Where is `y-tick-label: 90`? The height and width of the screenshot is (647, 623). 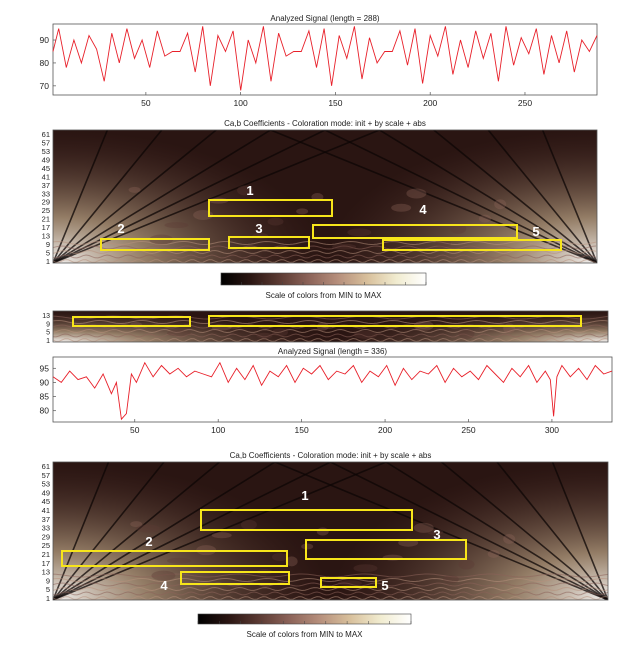
y-tick-label: 90 is located at coordinates (45, 382).